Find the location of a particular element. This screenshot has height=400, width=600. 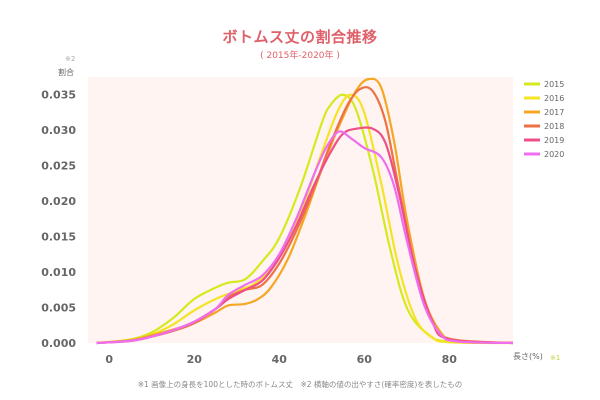

legend-label-2020: 2020 is located at coordinates (554, 154).